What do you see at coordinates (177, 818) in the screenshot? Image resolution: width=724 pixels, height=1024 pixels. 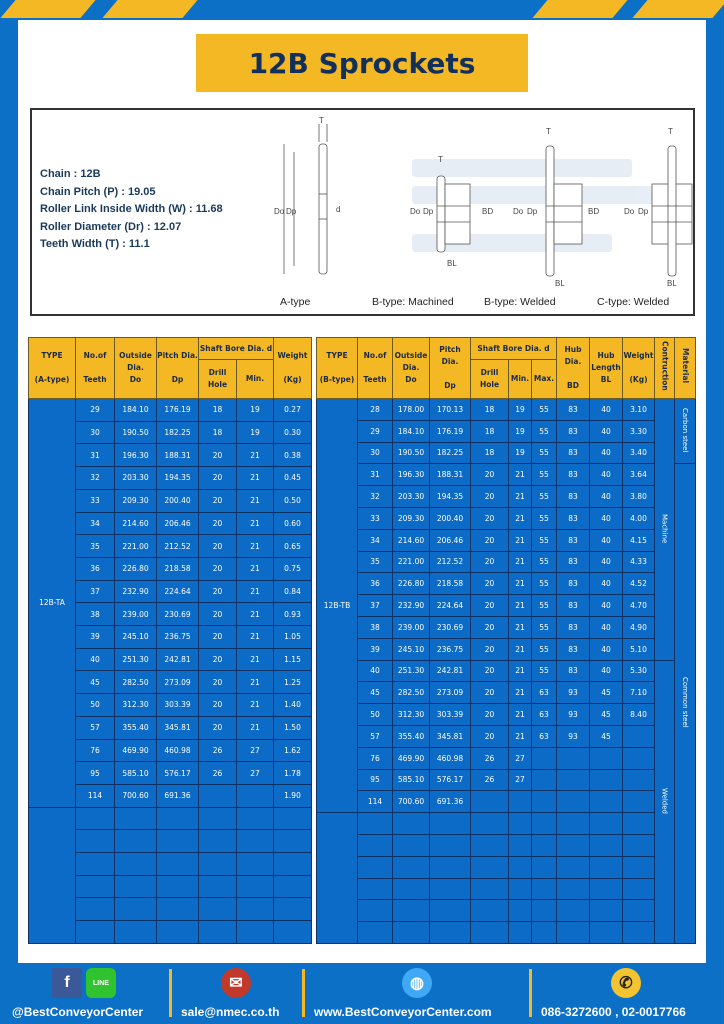 I see `cell-pitch-dia` at bounding box center [177, 818].